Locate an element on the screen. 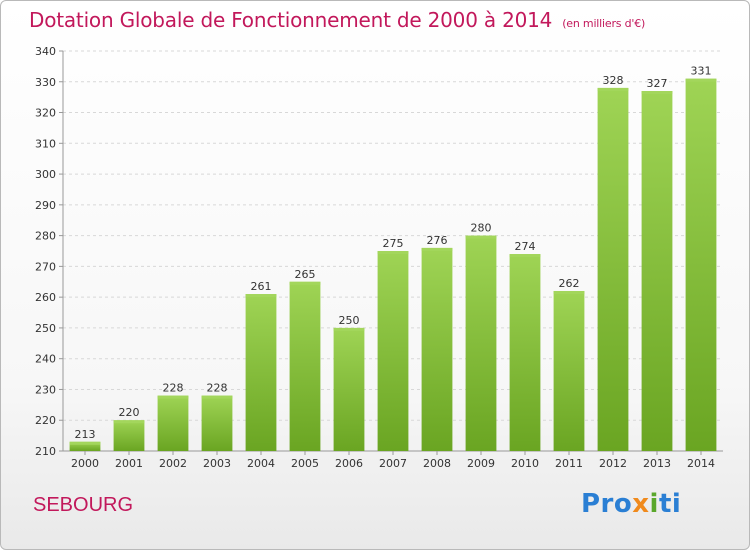 Image resolution: width=750 pixels, height=550 pixels. y-tick-label: 240 is located at coordinates (45, 359).